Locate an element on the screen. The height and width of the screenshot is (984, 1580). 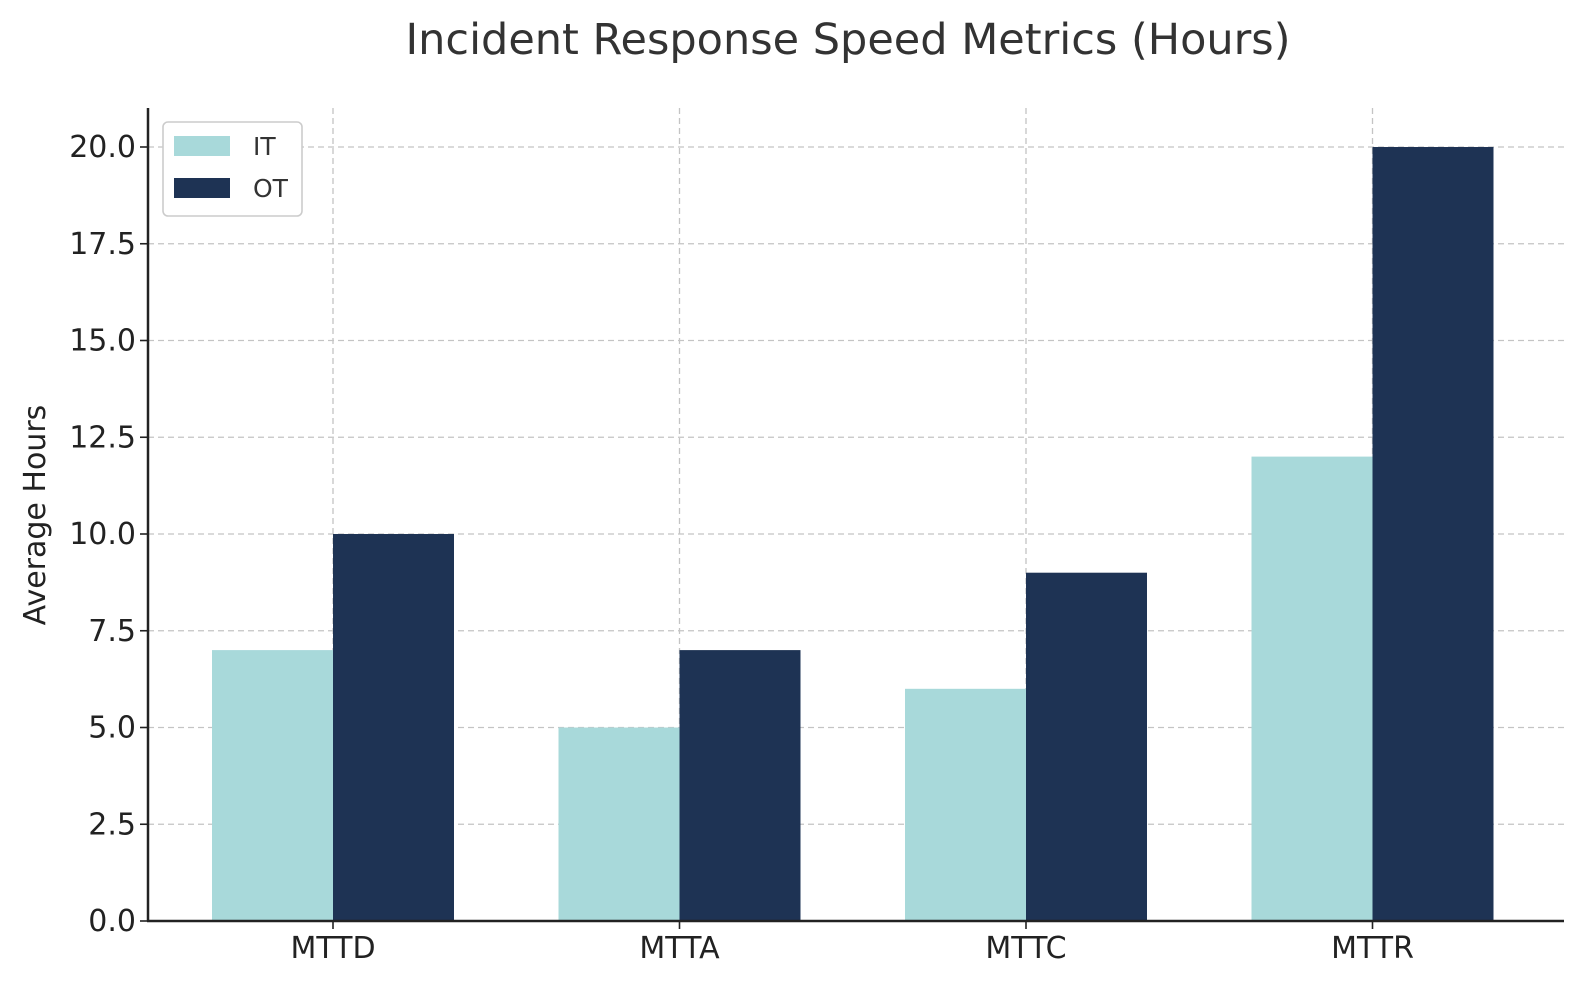
x-tick-label: MTTA is located at coordinates (679, 948).